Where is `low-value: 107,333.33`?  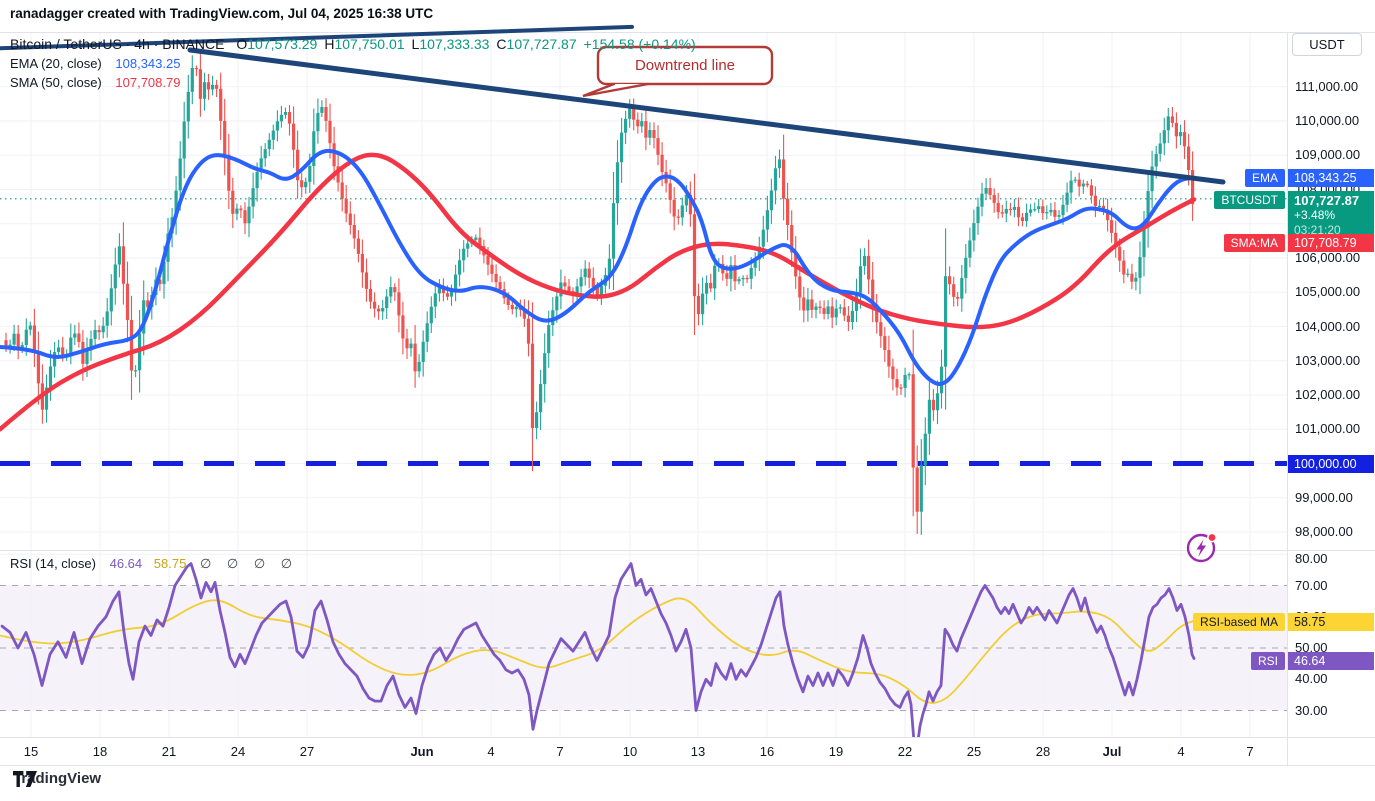 low-value: 107,333.33 is located at coordinates (454, 44).